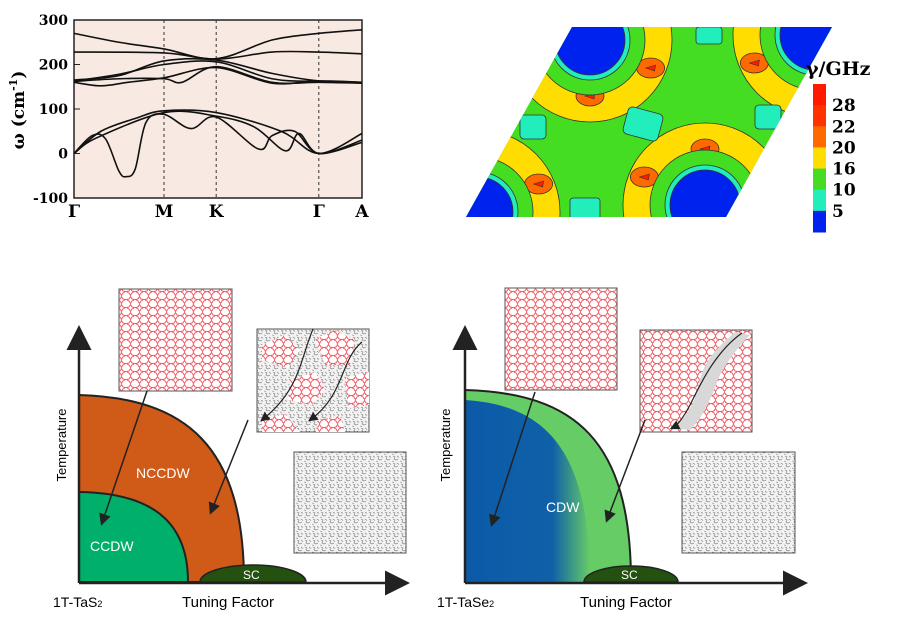 This screenshot has height=620, width=903. I want to click on plot-area, so click(218, 109).